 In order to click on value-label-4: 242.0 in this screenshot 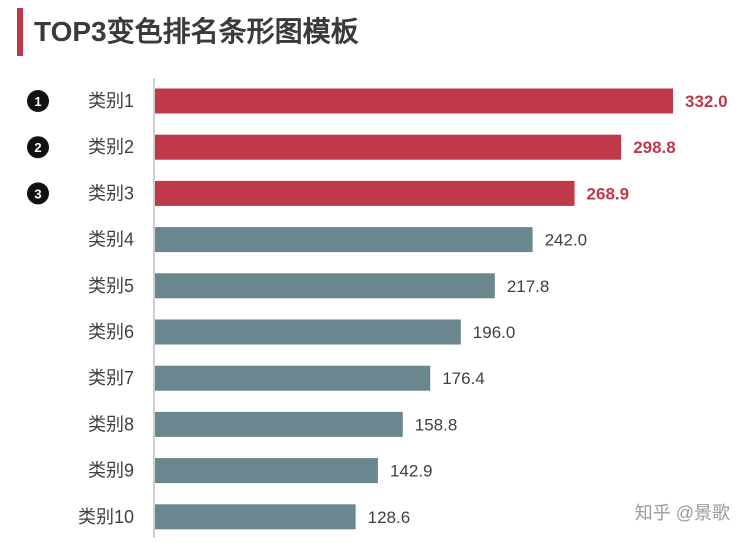, I will do `click(566, 240)`.